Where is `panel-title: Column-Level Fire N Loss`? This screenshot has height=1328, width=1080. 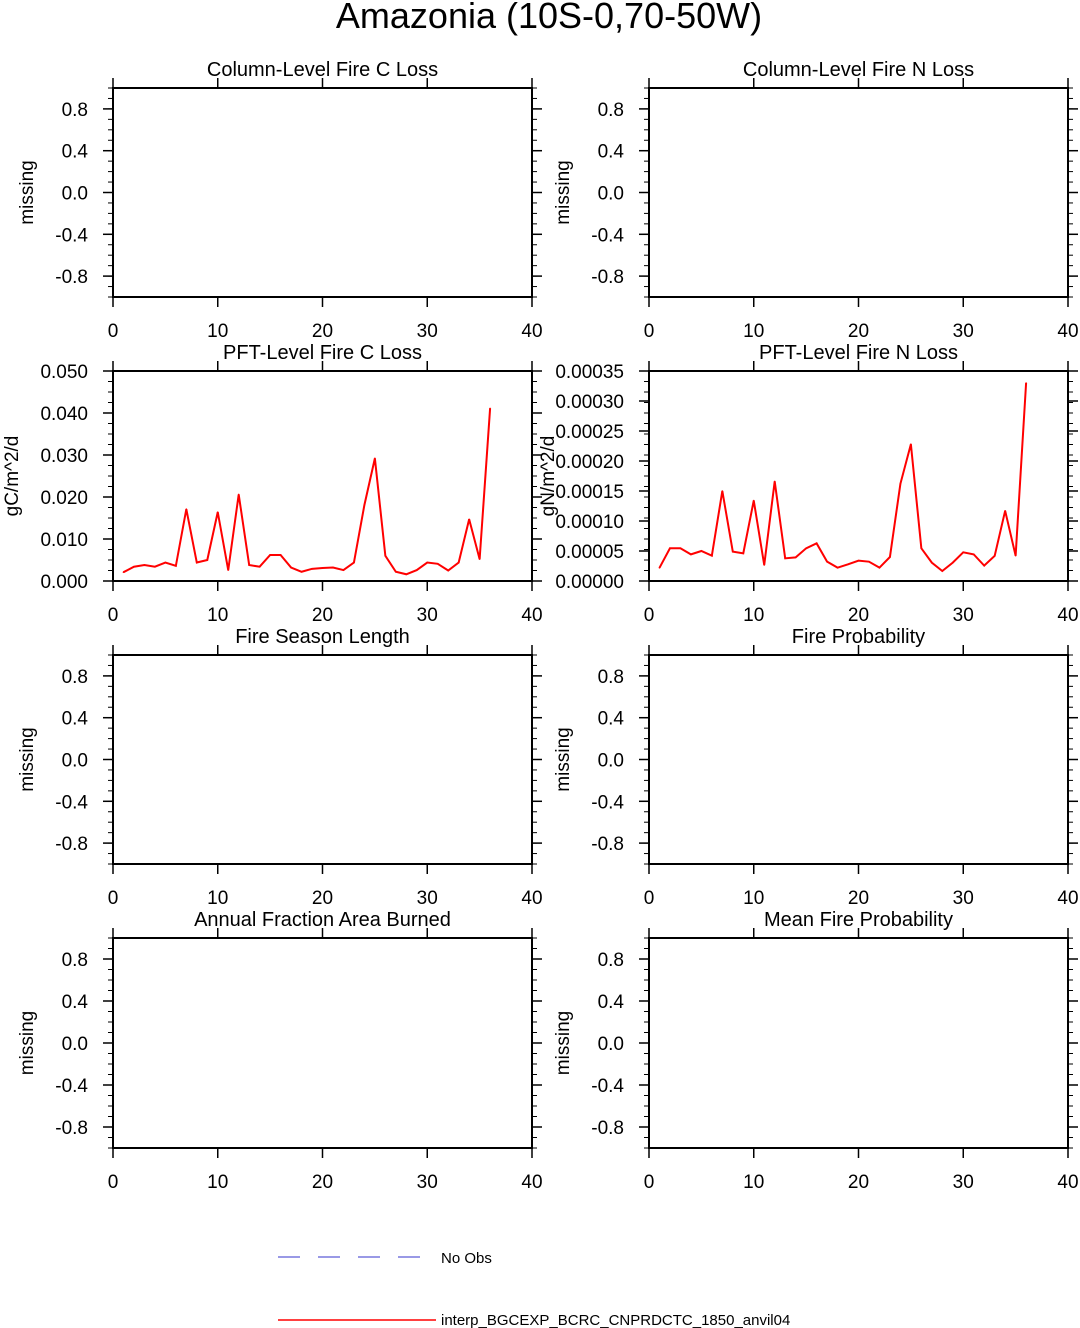 panel-title: Column-Level Fire N Loss is located at coordinates (858, 70).